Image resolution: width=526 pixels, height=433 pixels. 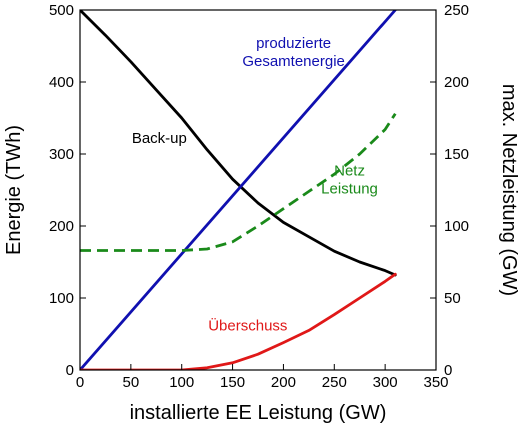 What do you see at coordinates (452, 298) in the screenshot?
I see `y-right-tick-label: 50` at bounding box center [452, 298].